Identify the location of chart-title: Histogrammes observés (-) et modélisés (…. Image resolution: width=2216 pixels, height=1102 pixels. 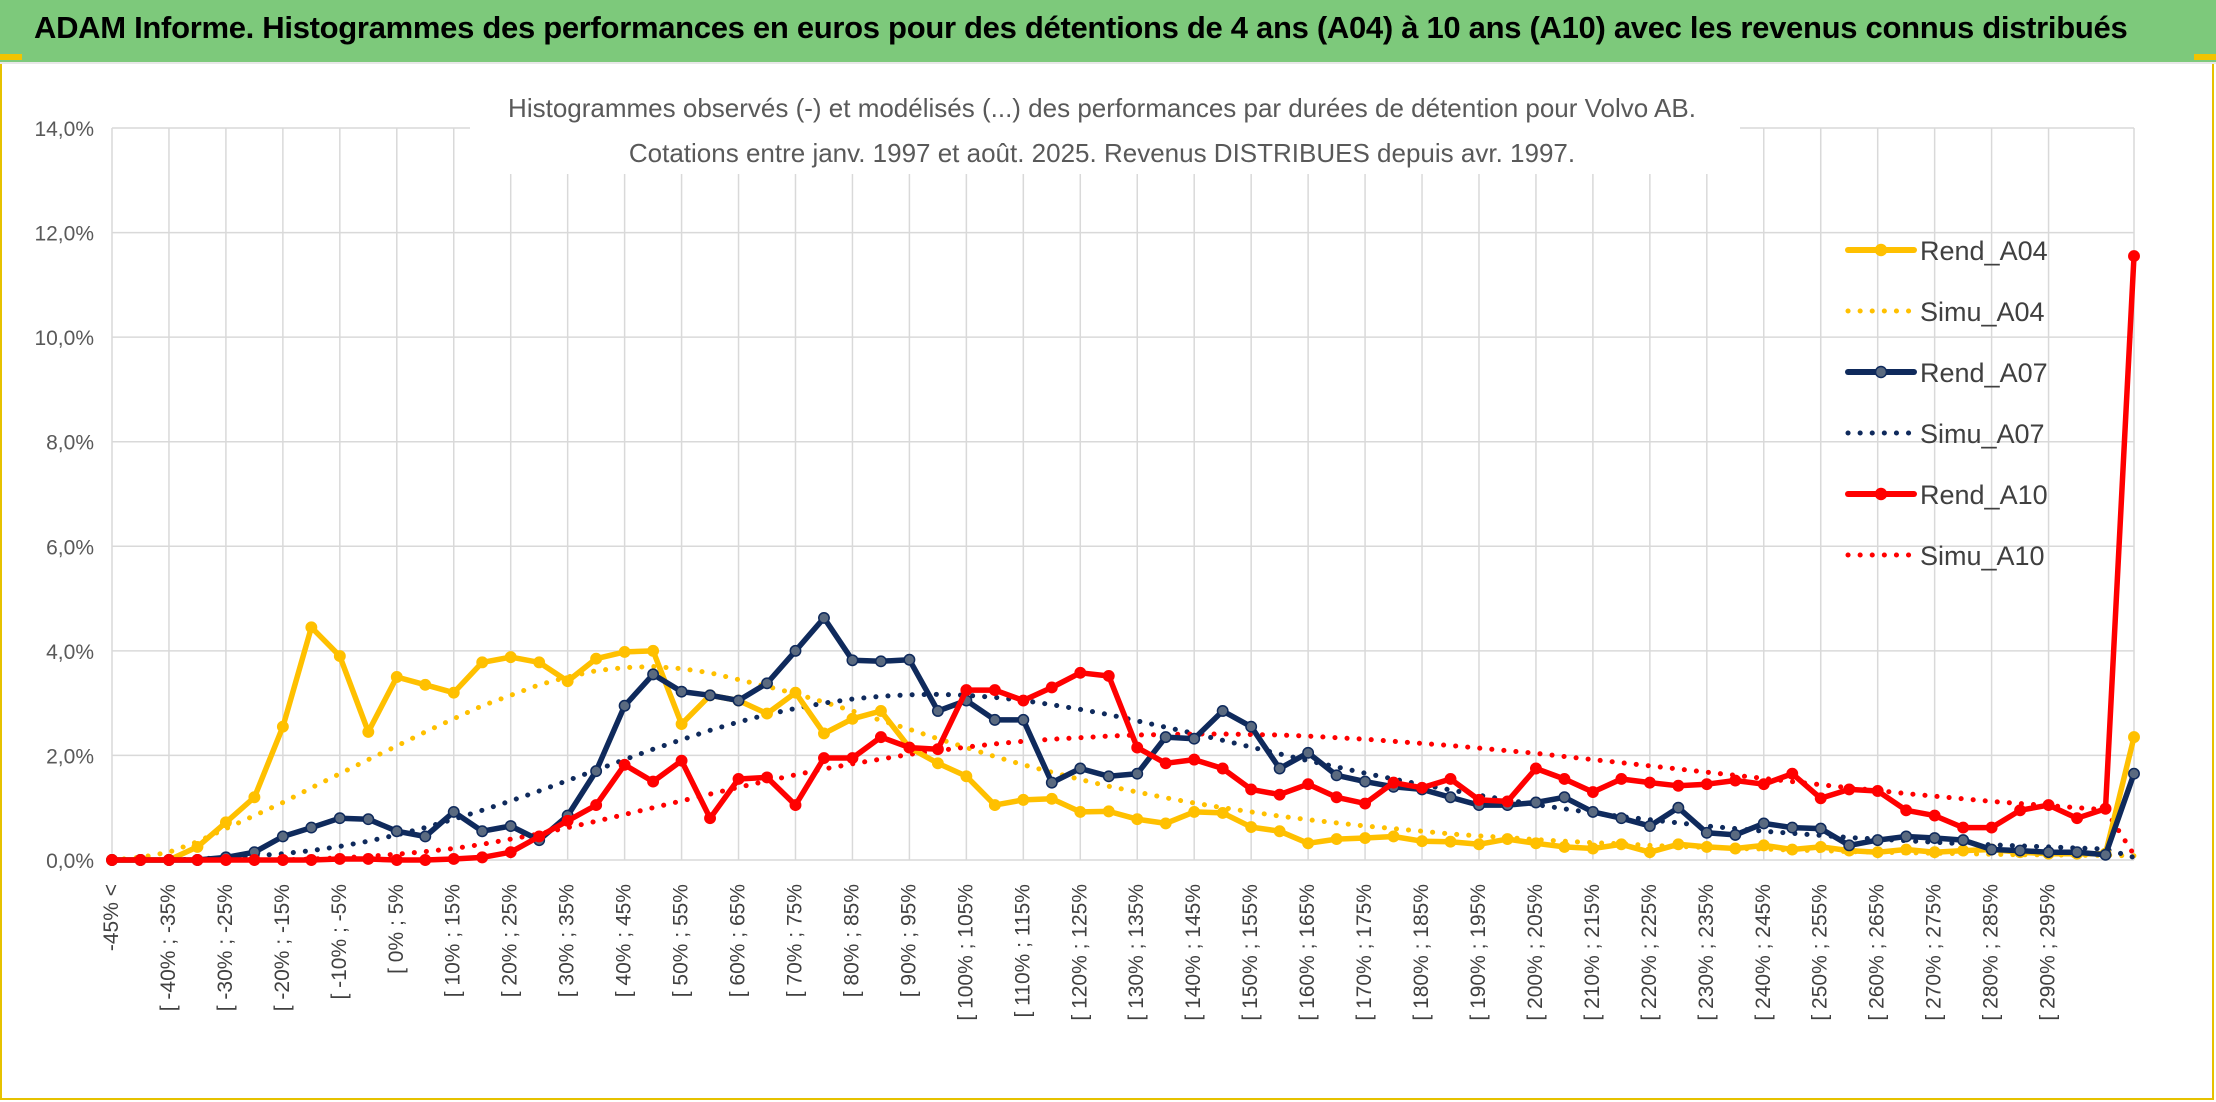
(1102, 108).